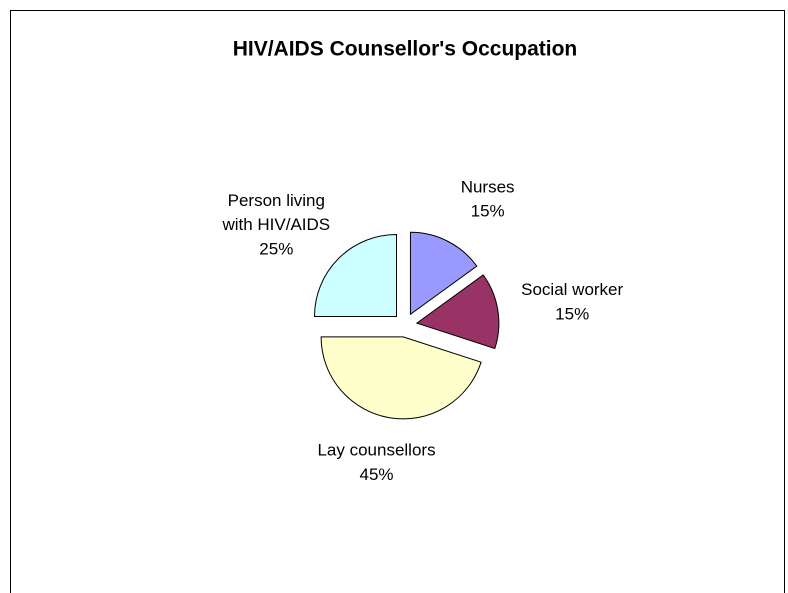 The image size is (788, 593). I want to click on slice-label: Nurses, so click(488, 187).